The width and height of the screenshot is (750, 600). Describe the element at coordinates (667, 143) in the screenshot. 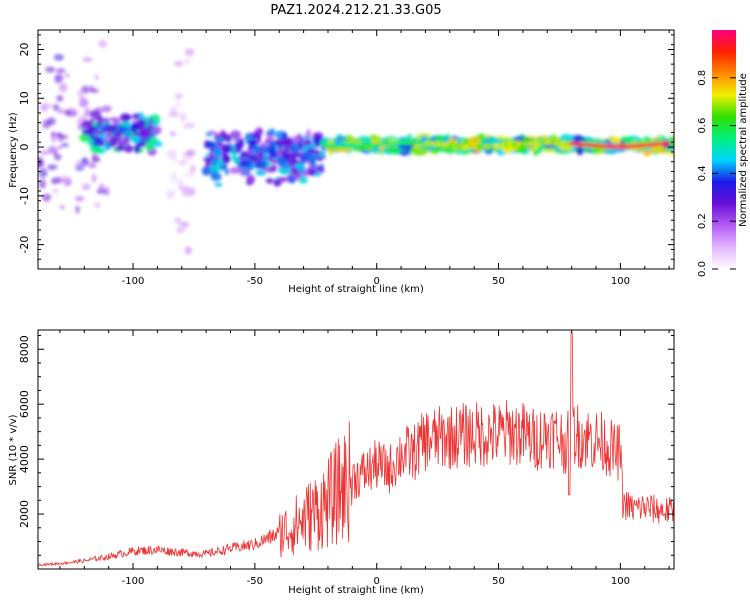

I see `spectral-core` at that location.